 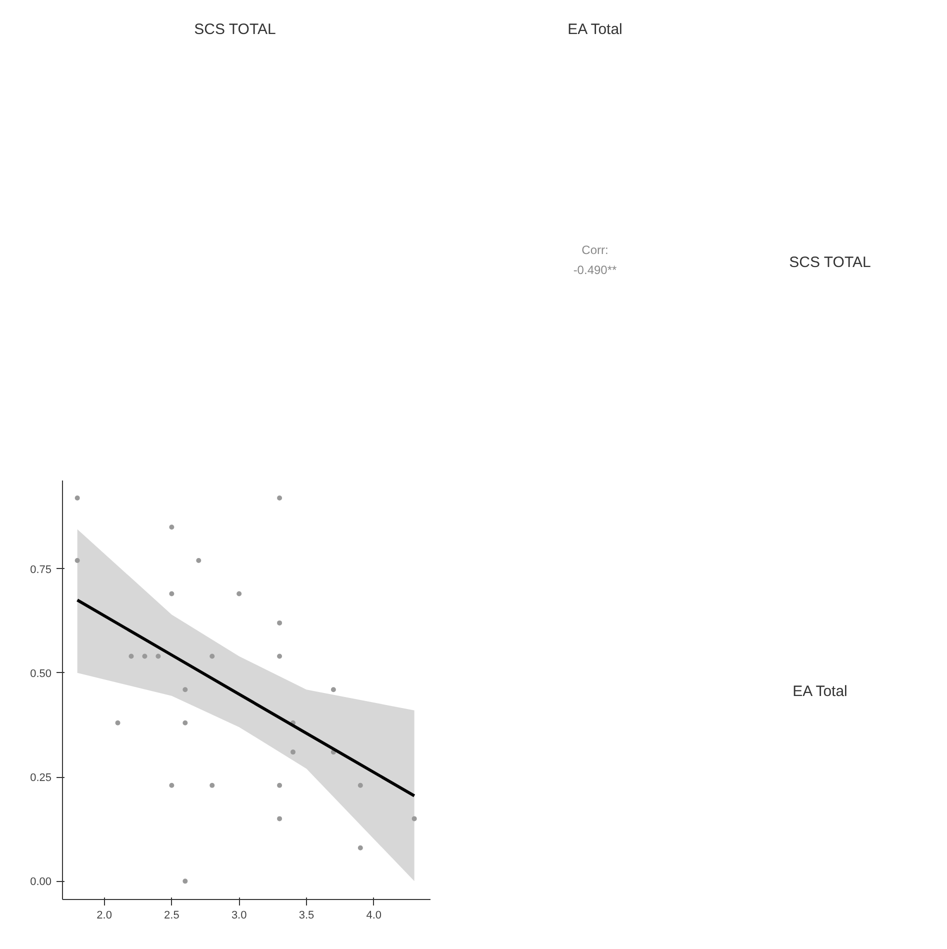 What do you see at coordinates (104, 916) in the screenshot?
I see `x-tick-label: 2.0` at bounding box center [104, 916].